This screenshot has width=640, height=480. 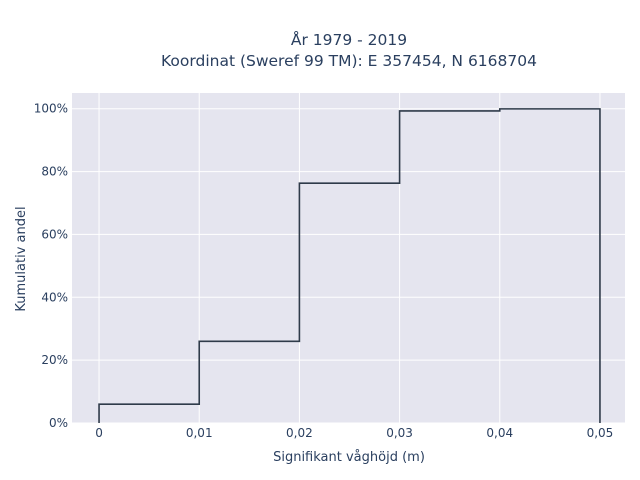 What do you see at coordinates (21, 258) in the screenshot?
I see `y-axis-title: Kumulativ andel` at bounding box center [21, 258].